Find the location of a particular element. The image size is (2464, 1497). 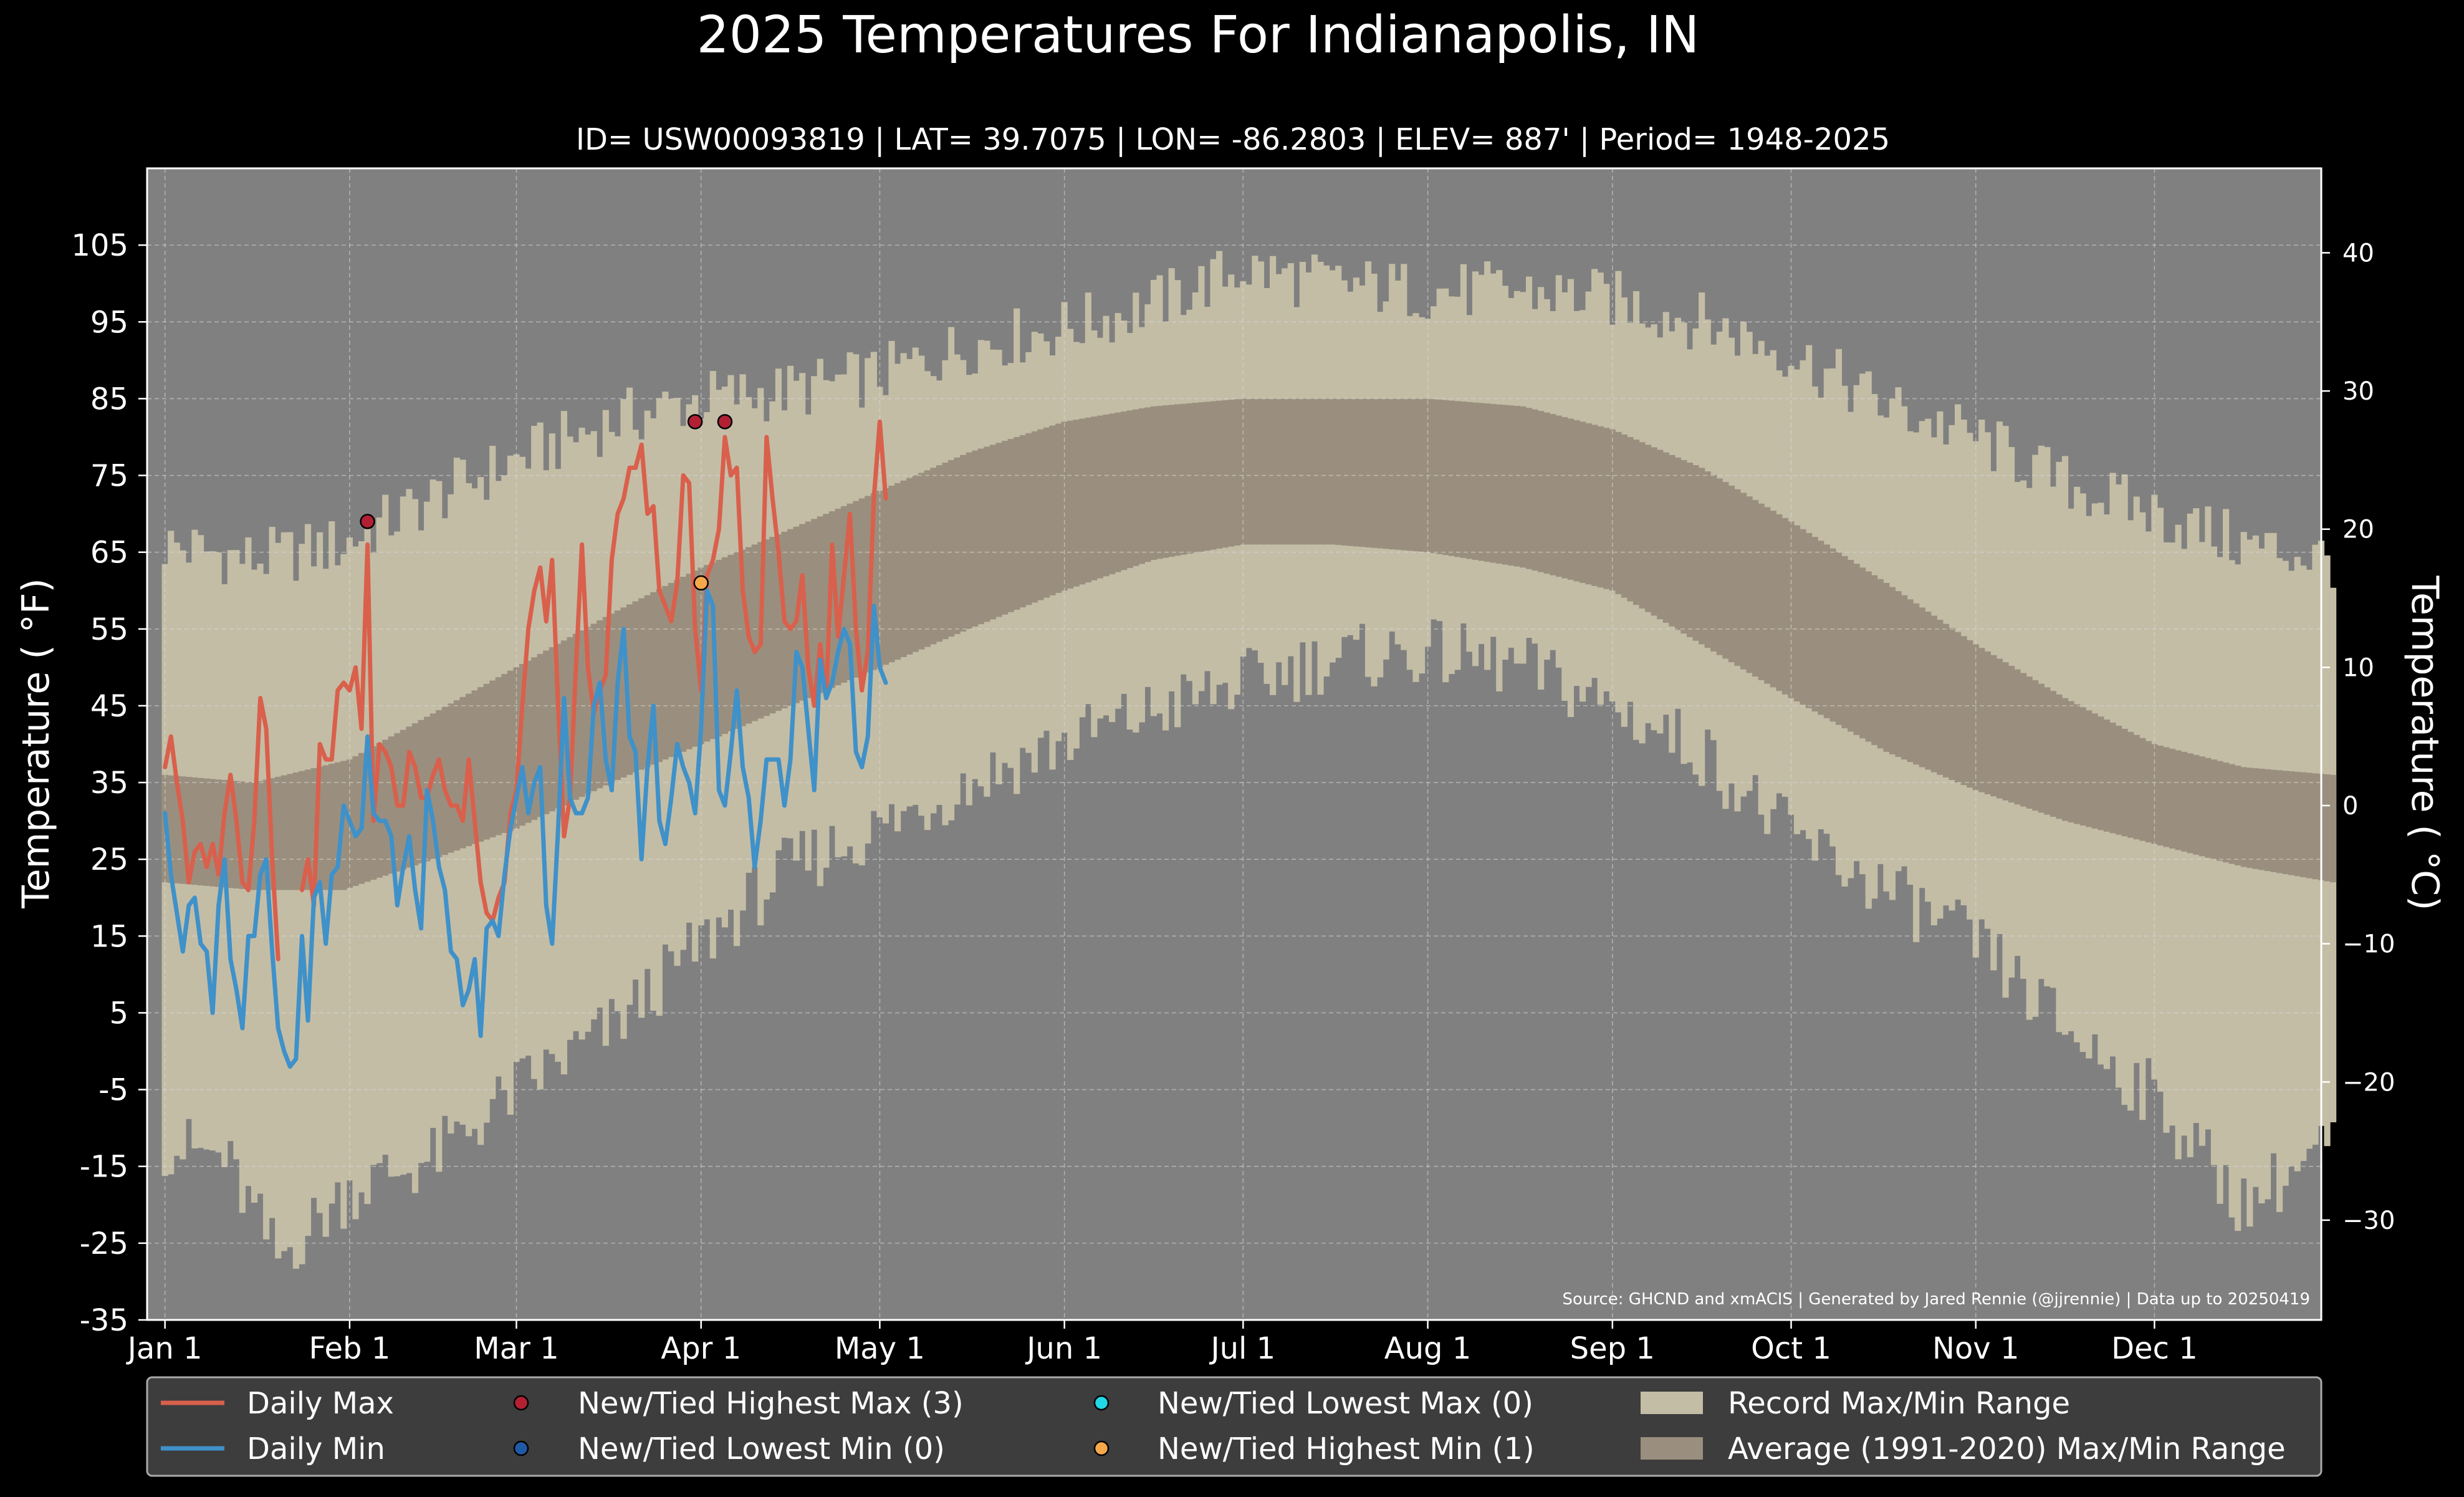

x-tick-label: Jan 1 is located at coordinates (164, 1348).